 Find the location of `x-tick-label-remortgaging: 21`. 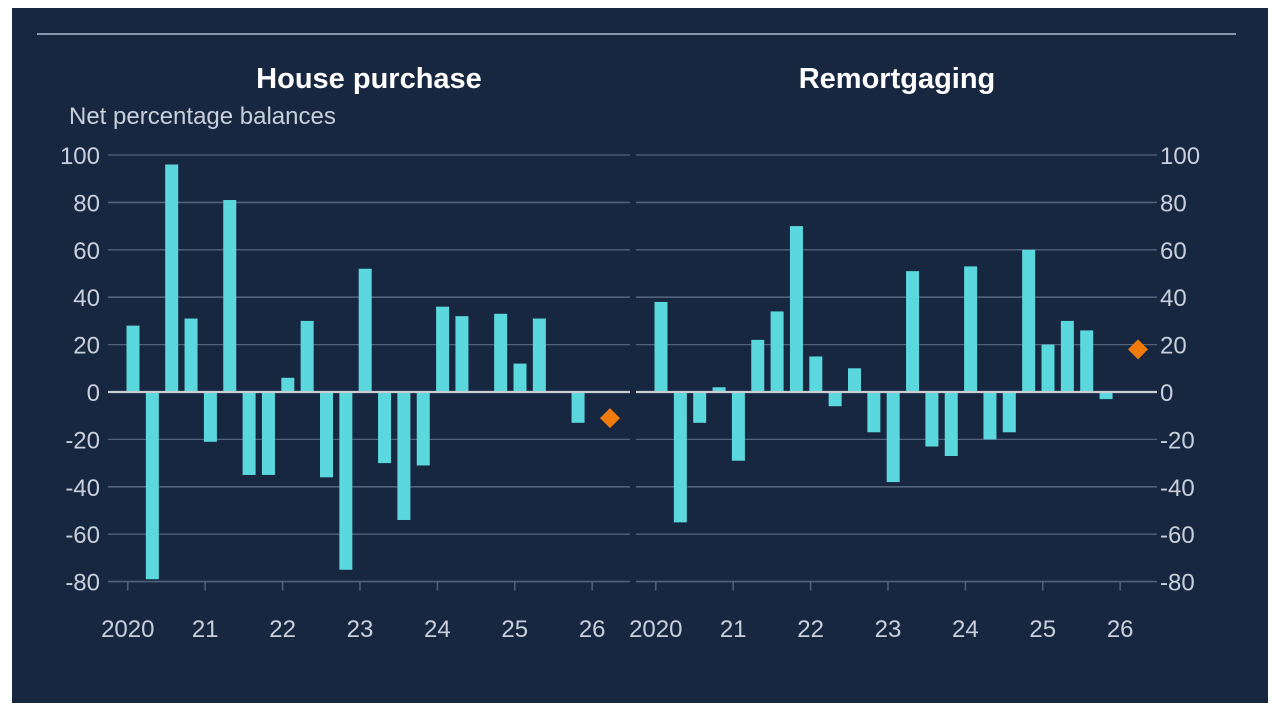

x-tick-label-remortgaging: 21 is located at coordinates (733, 629).